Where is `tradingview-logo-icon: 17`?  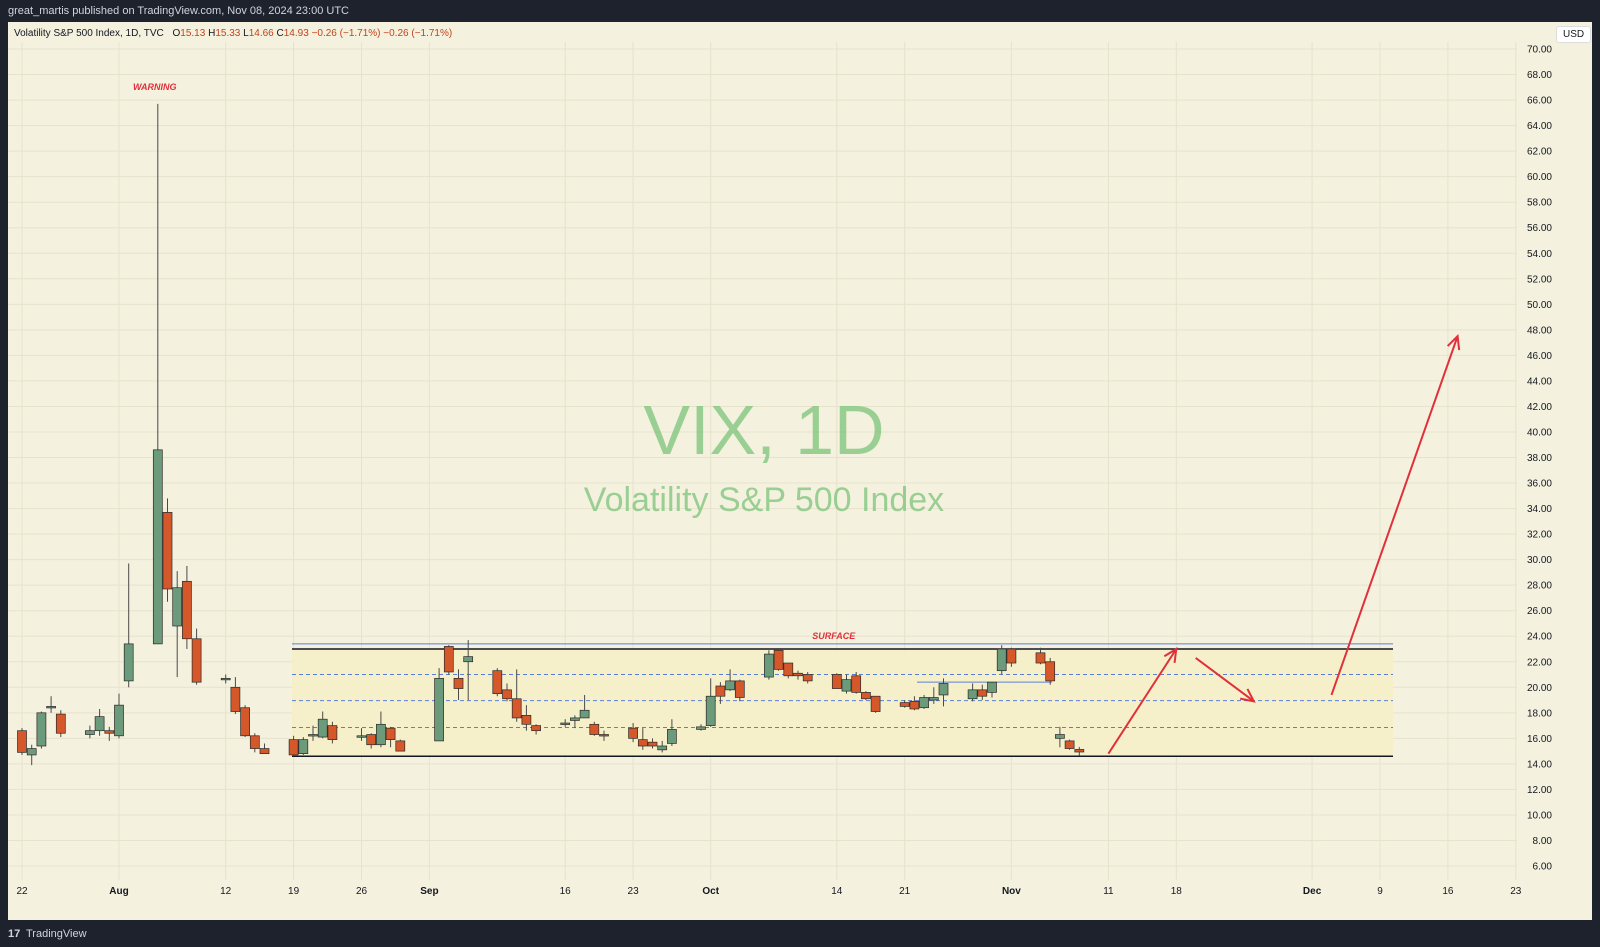 tradingview-logo-icon: 17 is located at coordinates (14, 934).